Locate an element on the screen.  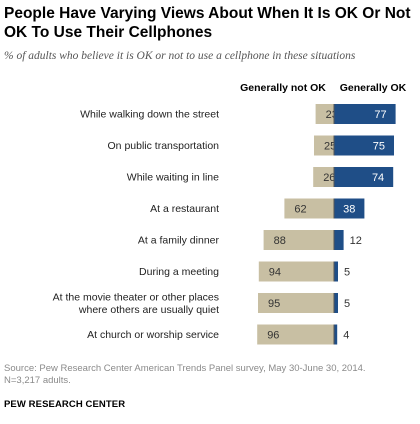
category-label: During a meeting is located at coordinates (179, 272).